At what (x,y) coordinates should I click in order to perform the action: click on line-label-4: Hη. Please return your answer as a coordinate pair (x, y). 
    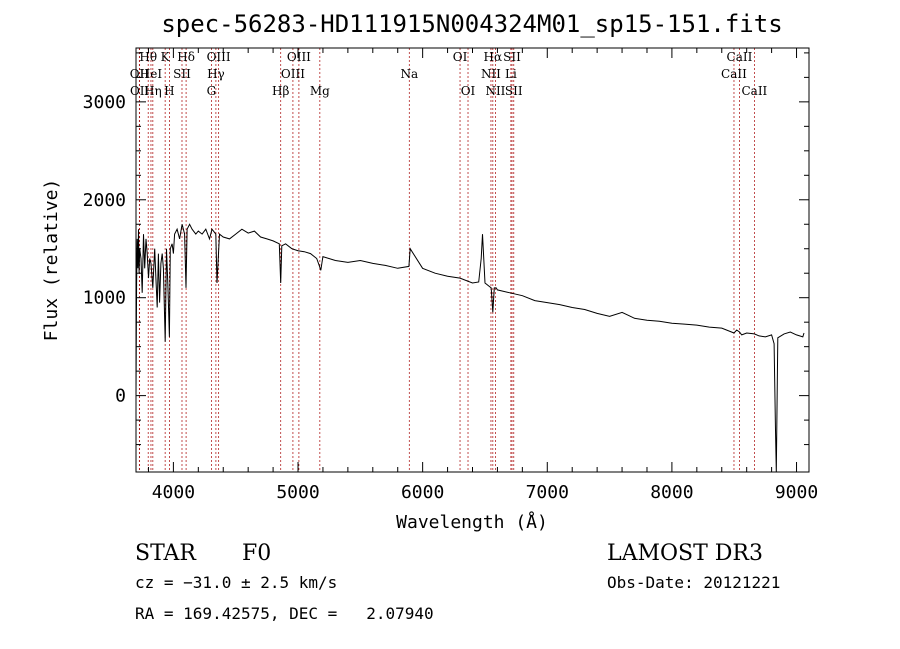
    Looking at the image, I should click on (153, 91).